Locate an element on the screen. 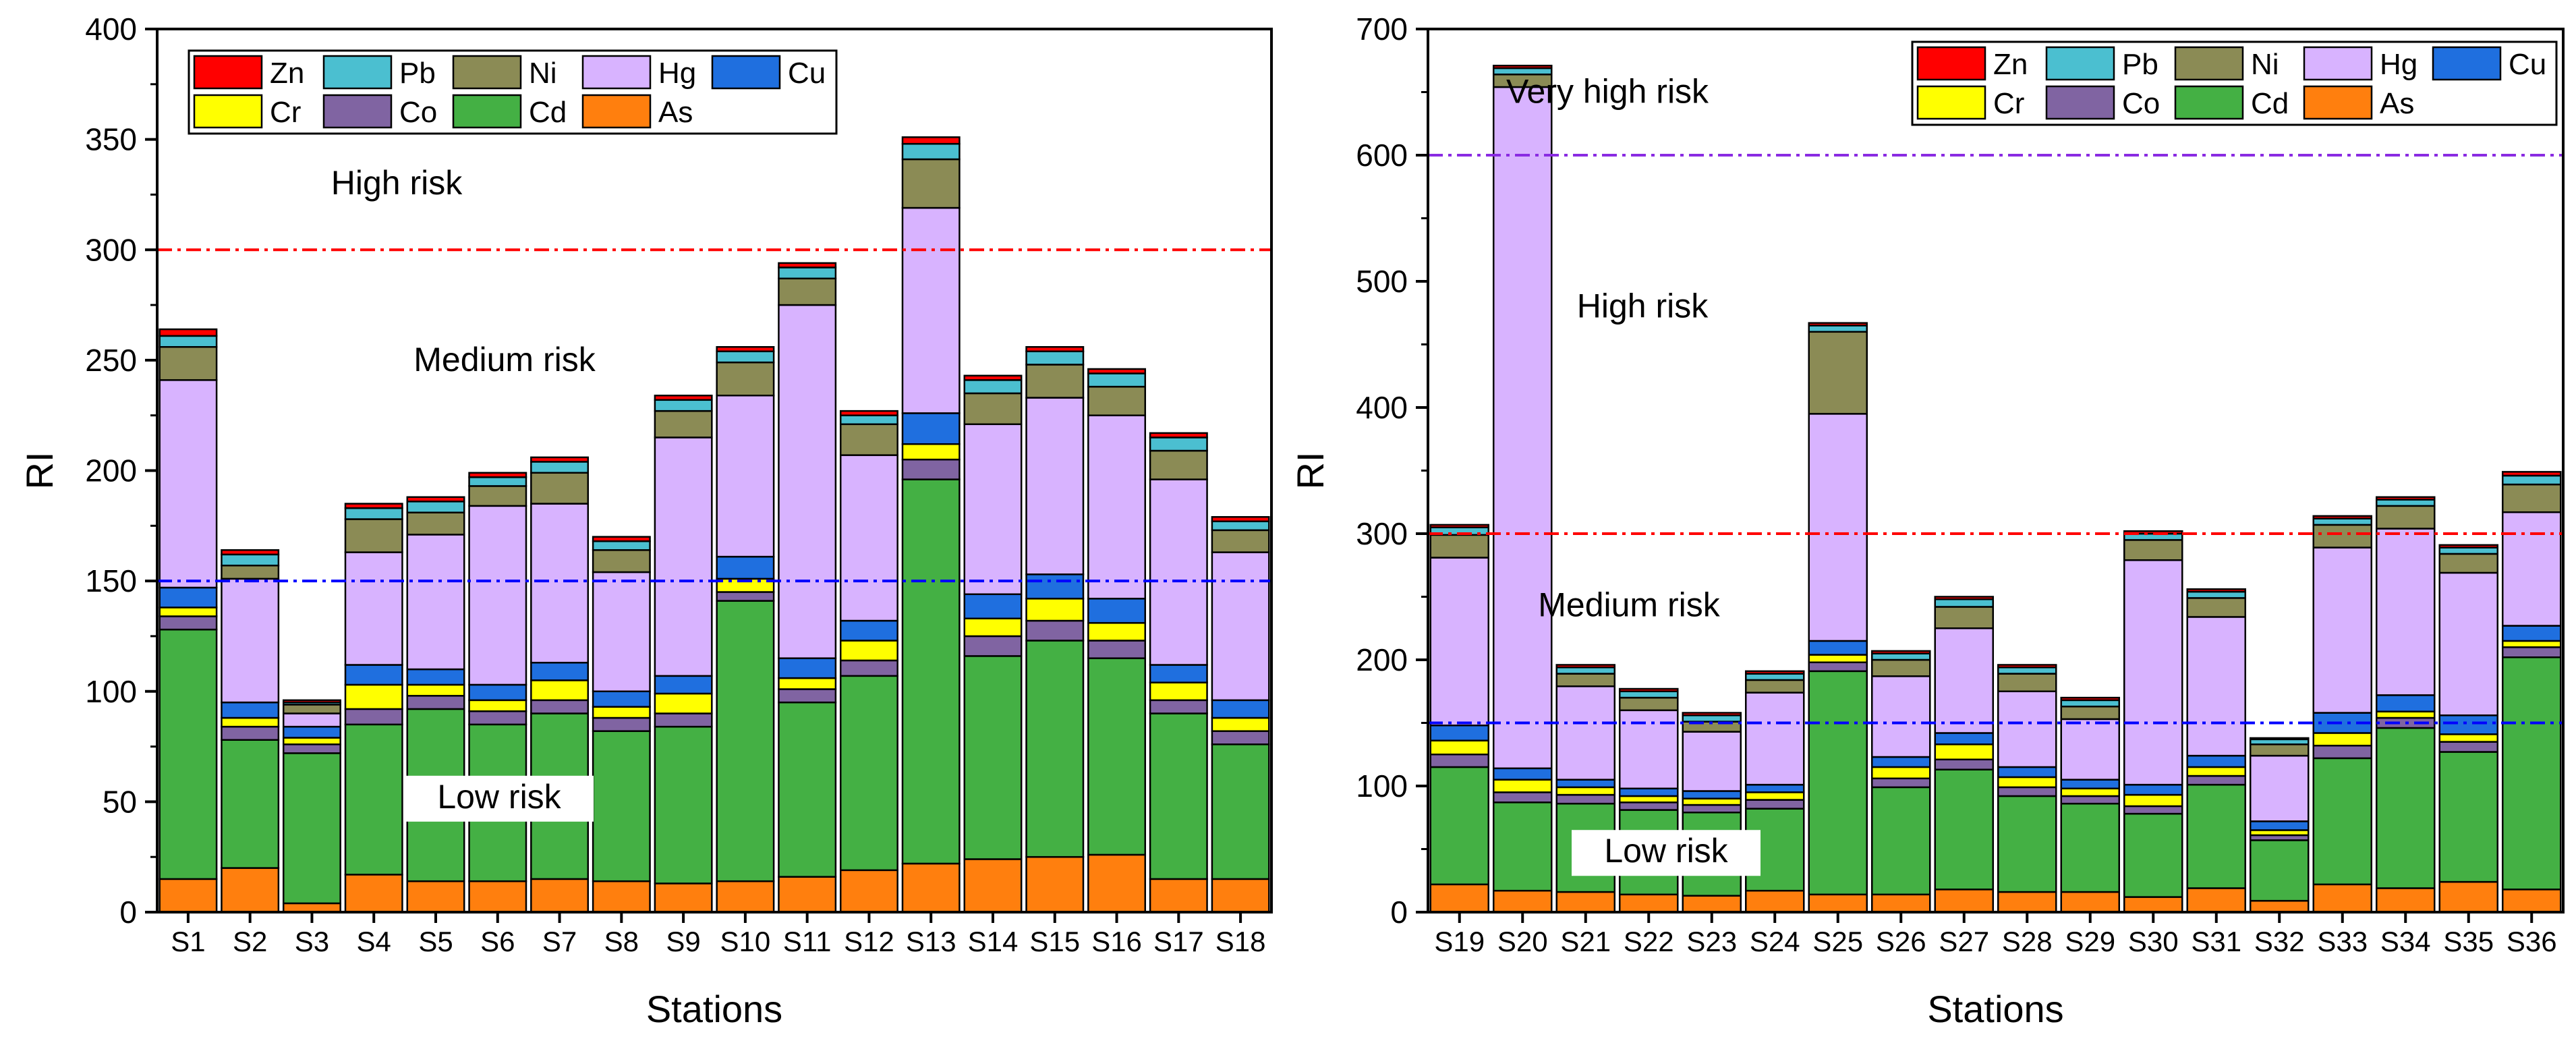  bar-segment-s19-co is located at coordinates (1459, 761).